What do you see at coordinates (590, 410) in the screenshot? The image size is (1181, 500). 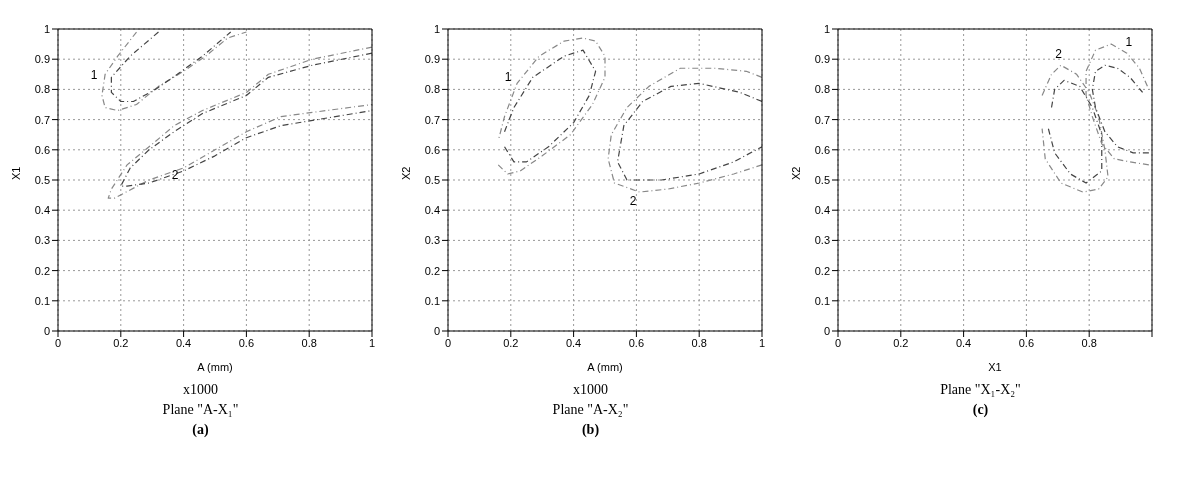 I see `text: Plane "A-X₂"` at bounding box center [590, 410].